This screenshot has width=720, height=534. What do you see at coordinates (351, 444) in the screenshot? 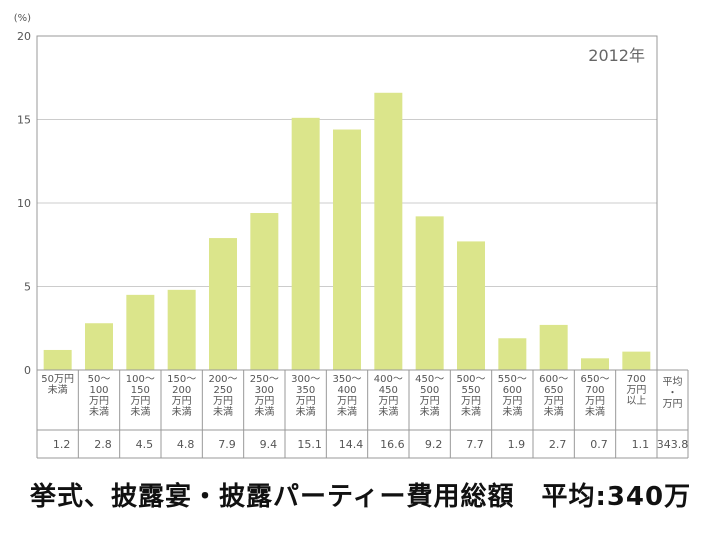
I see `value-label: 14.4` at bounding box center [351, 444].